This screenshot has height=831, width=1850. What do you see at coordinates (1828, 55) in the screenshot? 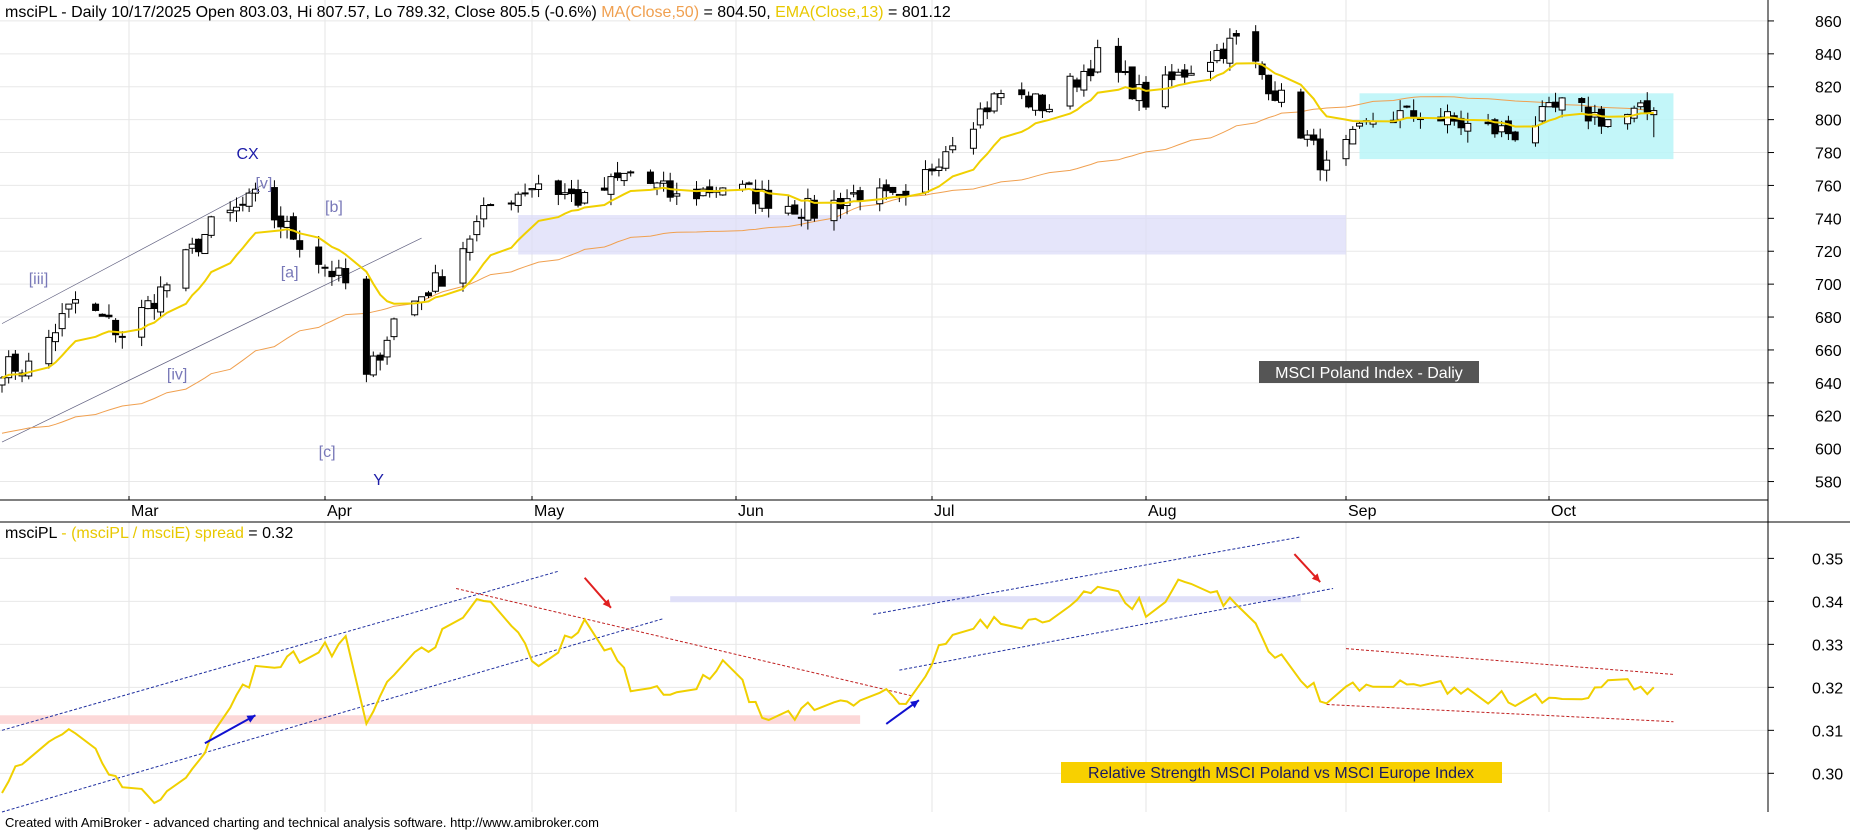
I see `price-tick-label: 840` at bounding box center [1828, 55].